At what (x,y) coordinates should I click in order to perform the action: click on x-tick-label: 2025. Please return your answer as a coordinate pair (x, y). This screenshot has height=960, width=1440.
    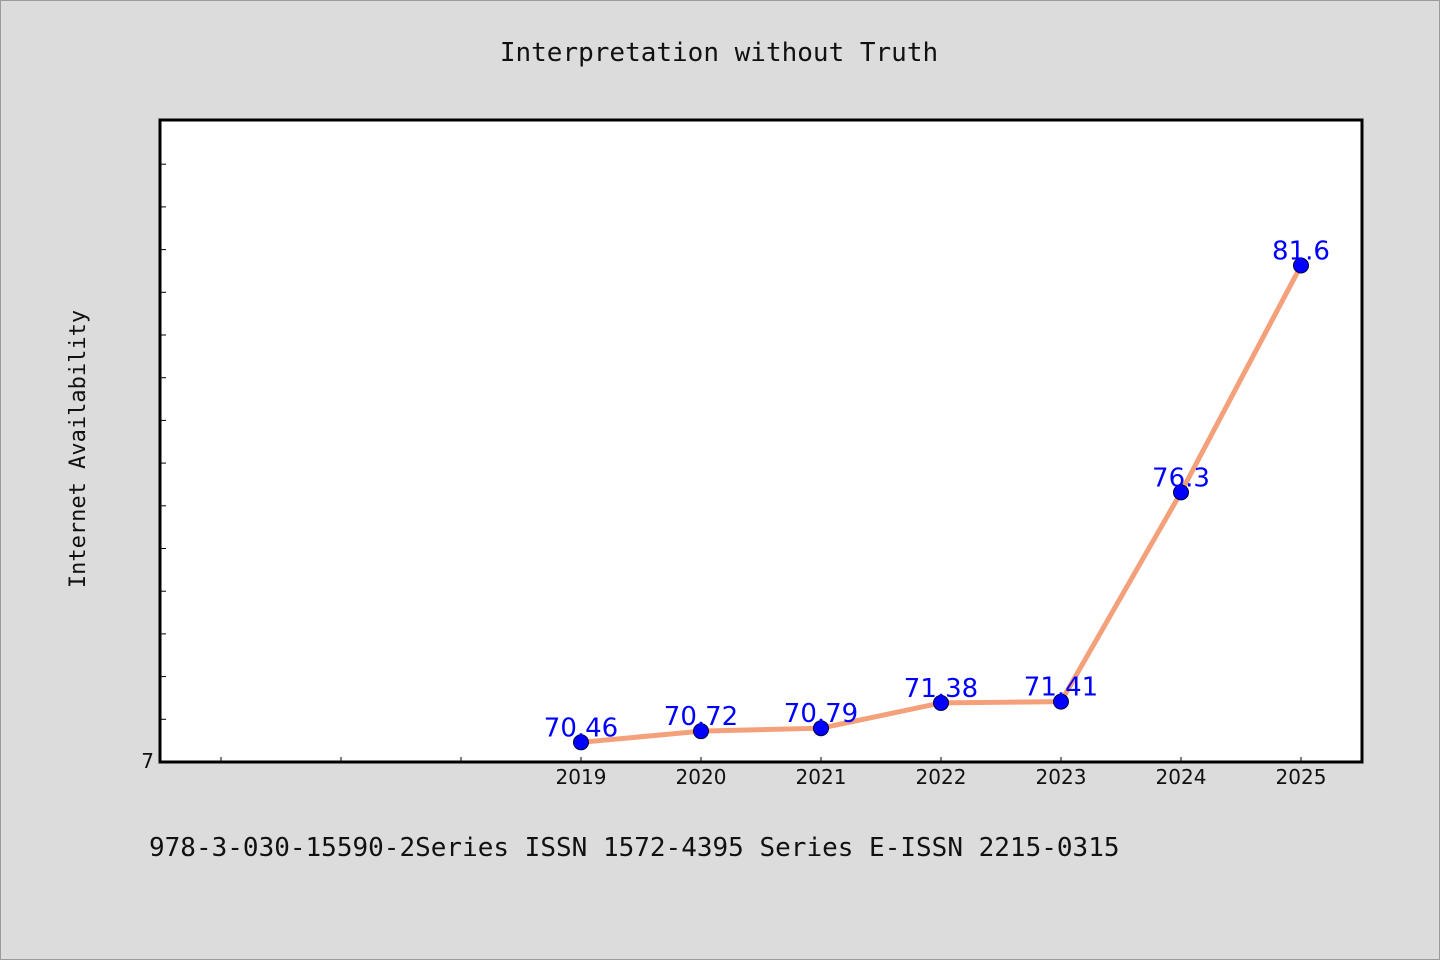
    Looking at the image, I should click on (1301, 777).